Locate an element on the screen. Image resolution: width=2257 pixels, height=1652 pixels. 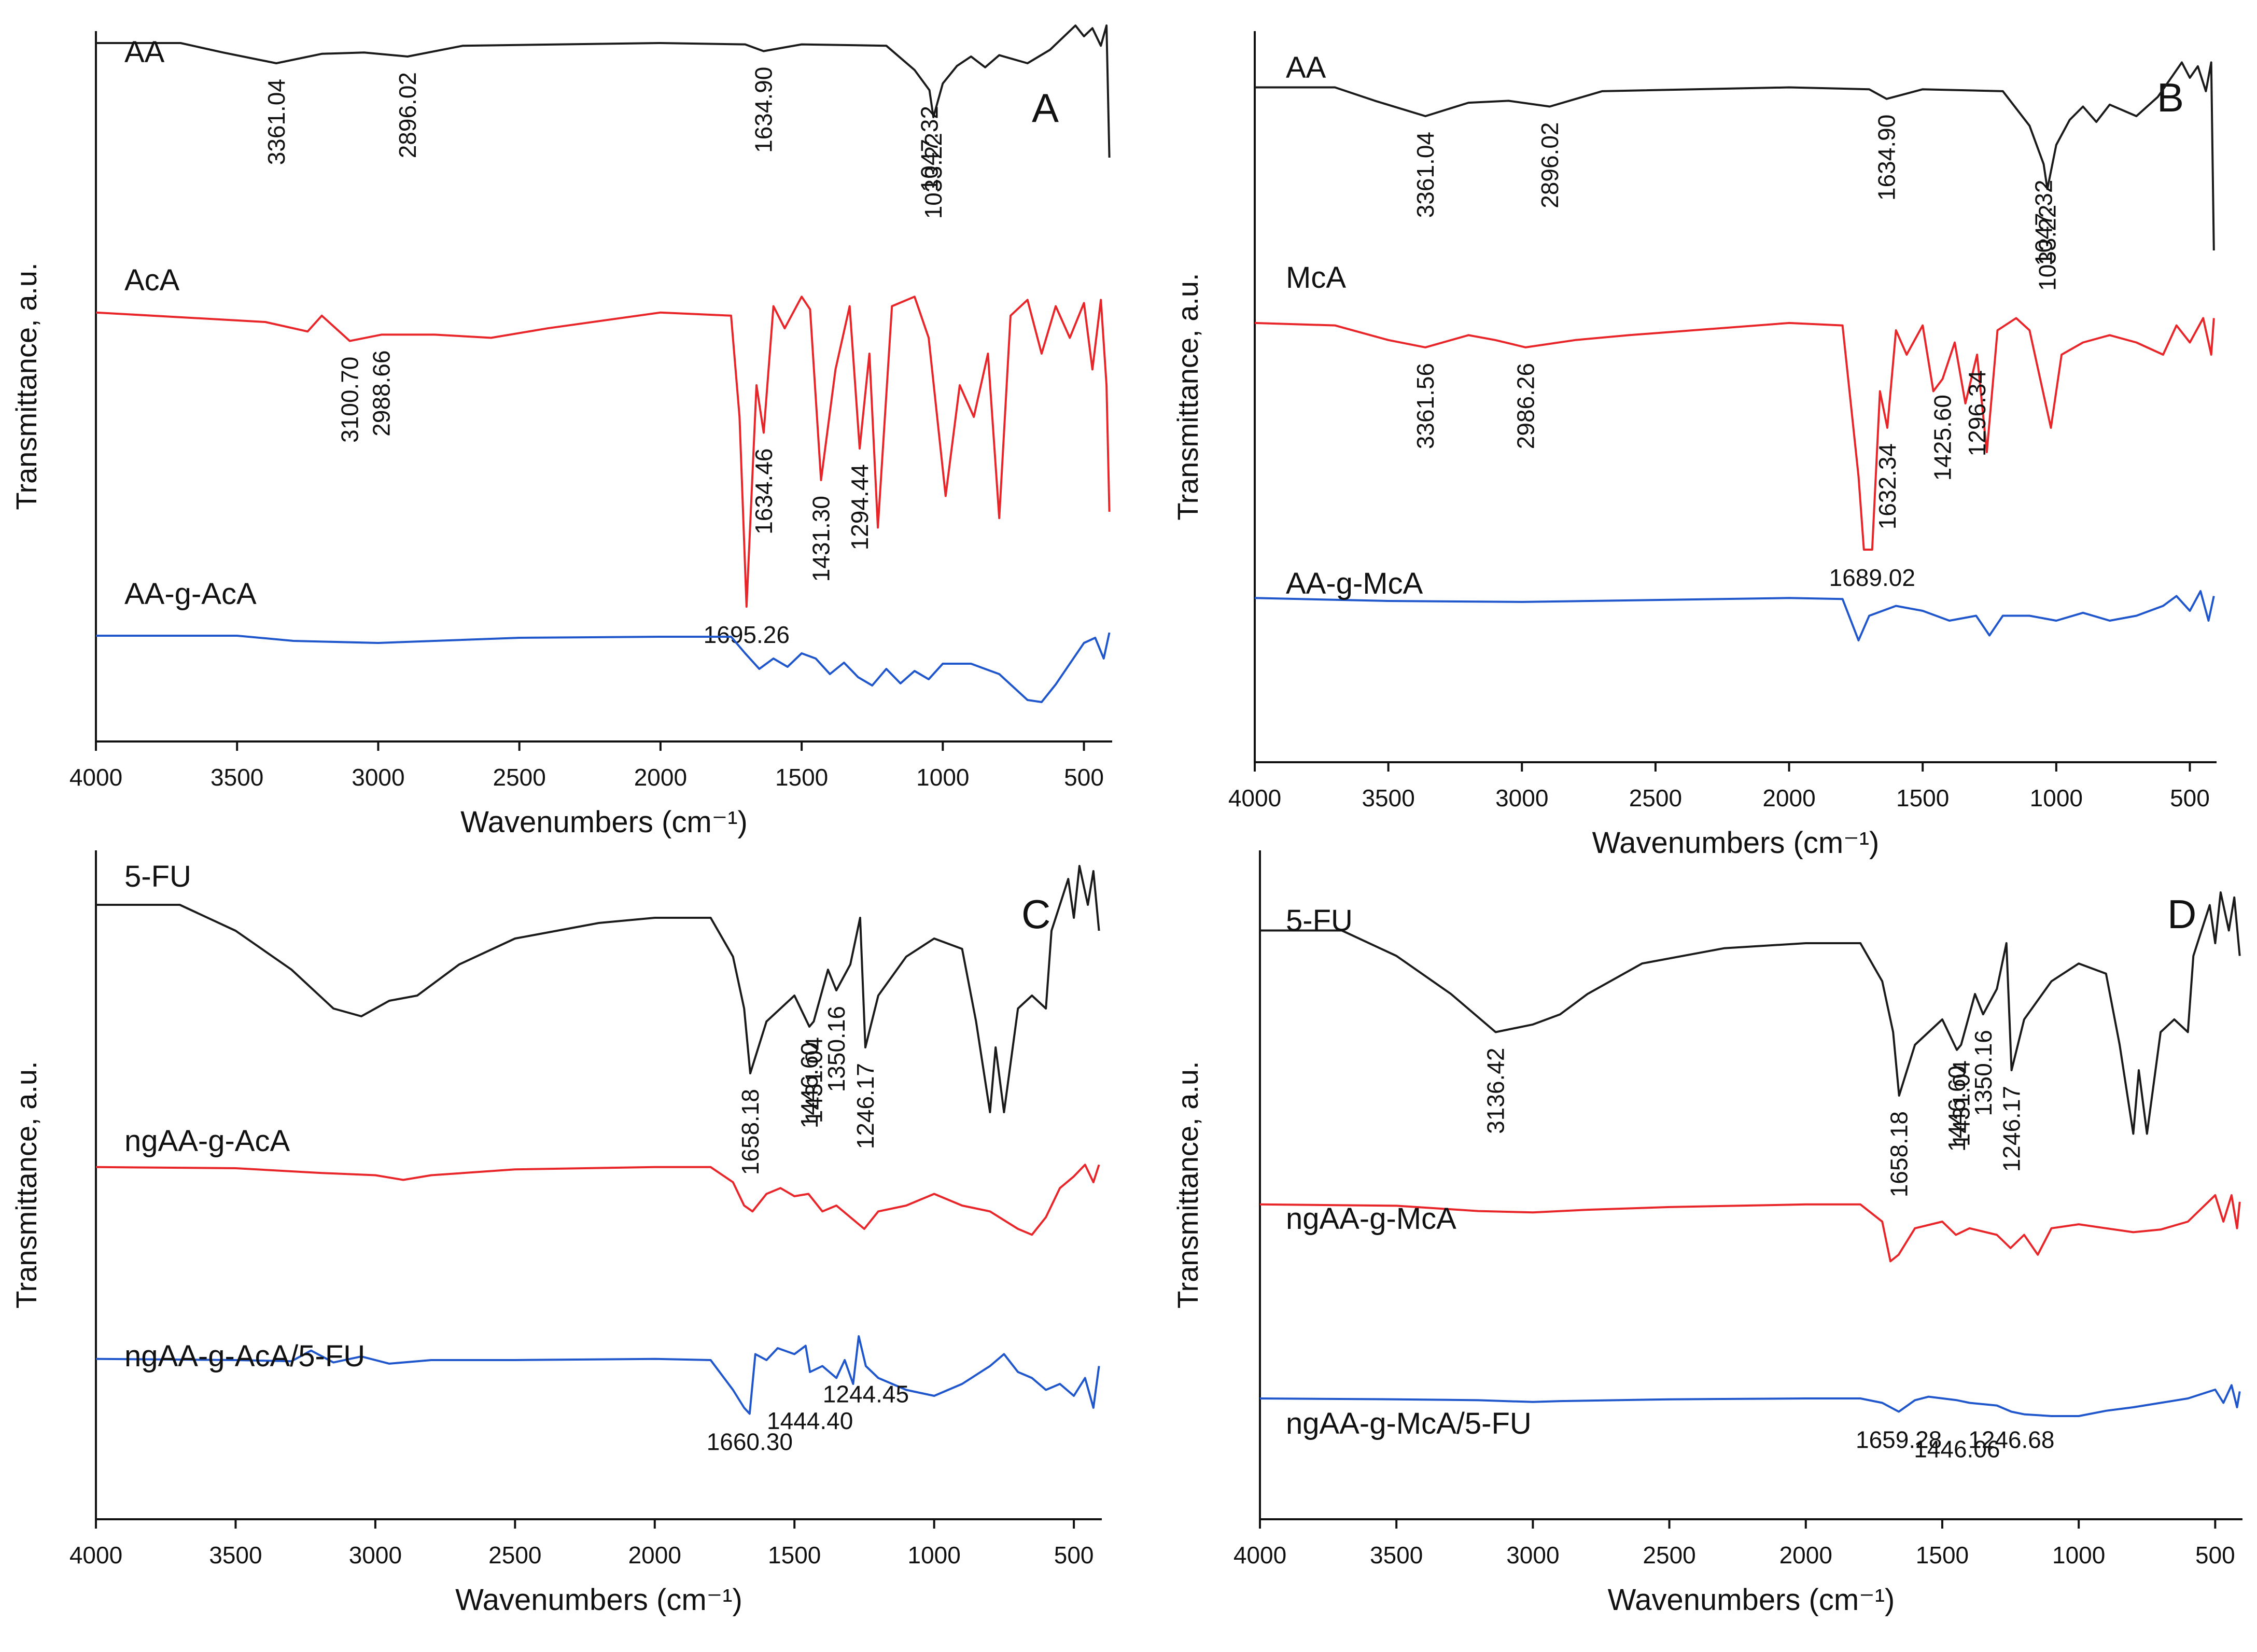
peak-label: 2986.26 is located at coordinates (1525, 406).